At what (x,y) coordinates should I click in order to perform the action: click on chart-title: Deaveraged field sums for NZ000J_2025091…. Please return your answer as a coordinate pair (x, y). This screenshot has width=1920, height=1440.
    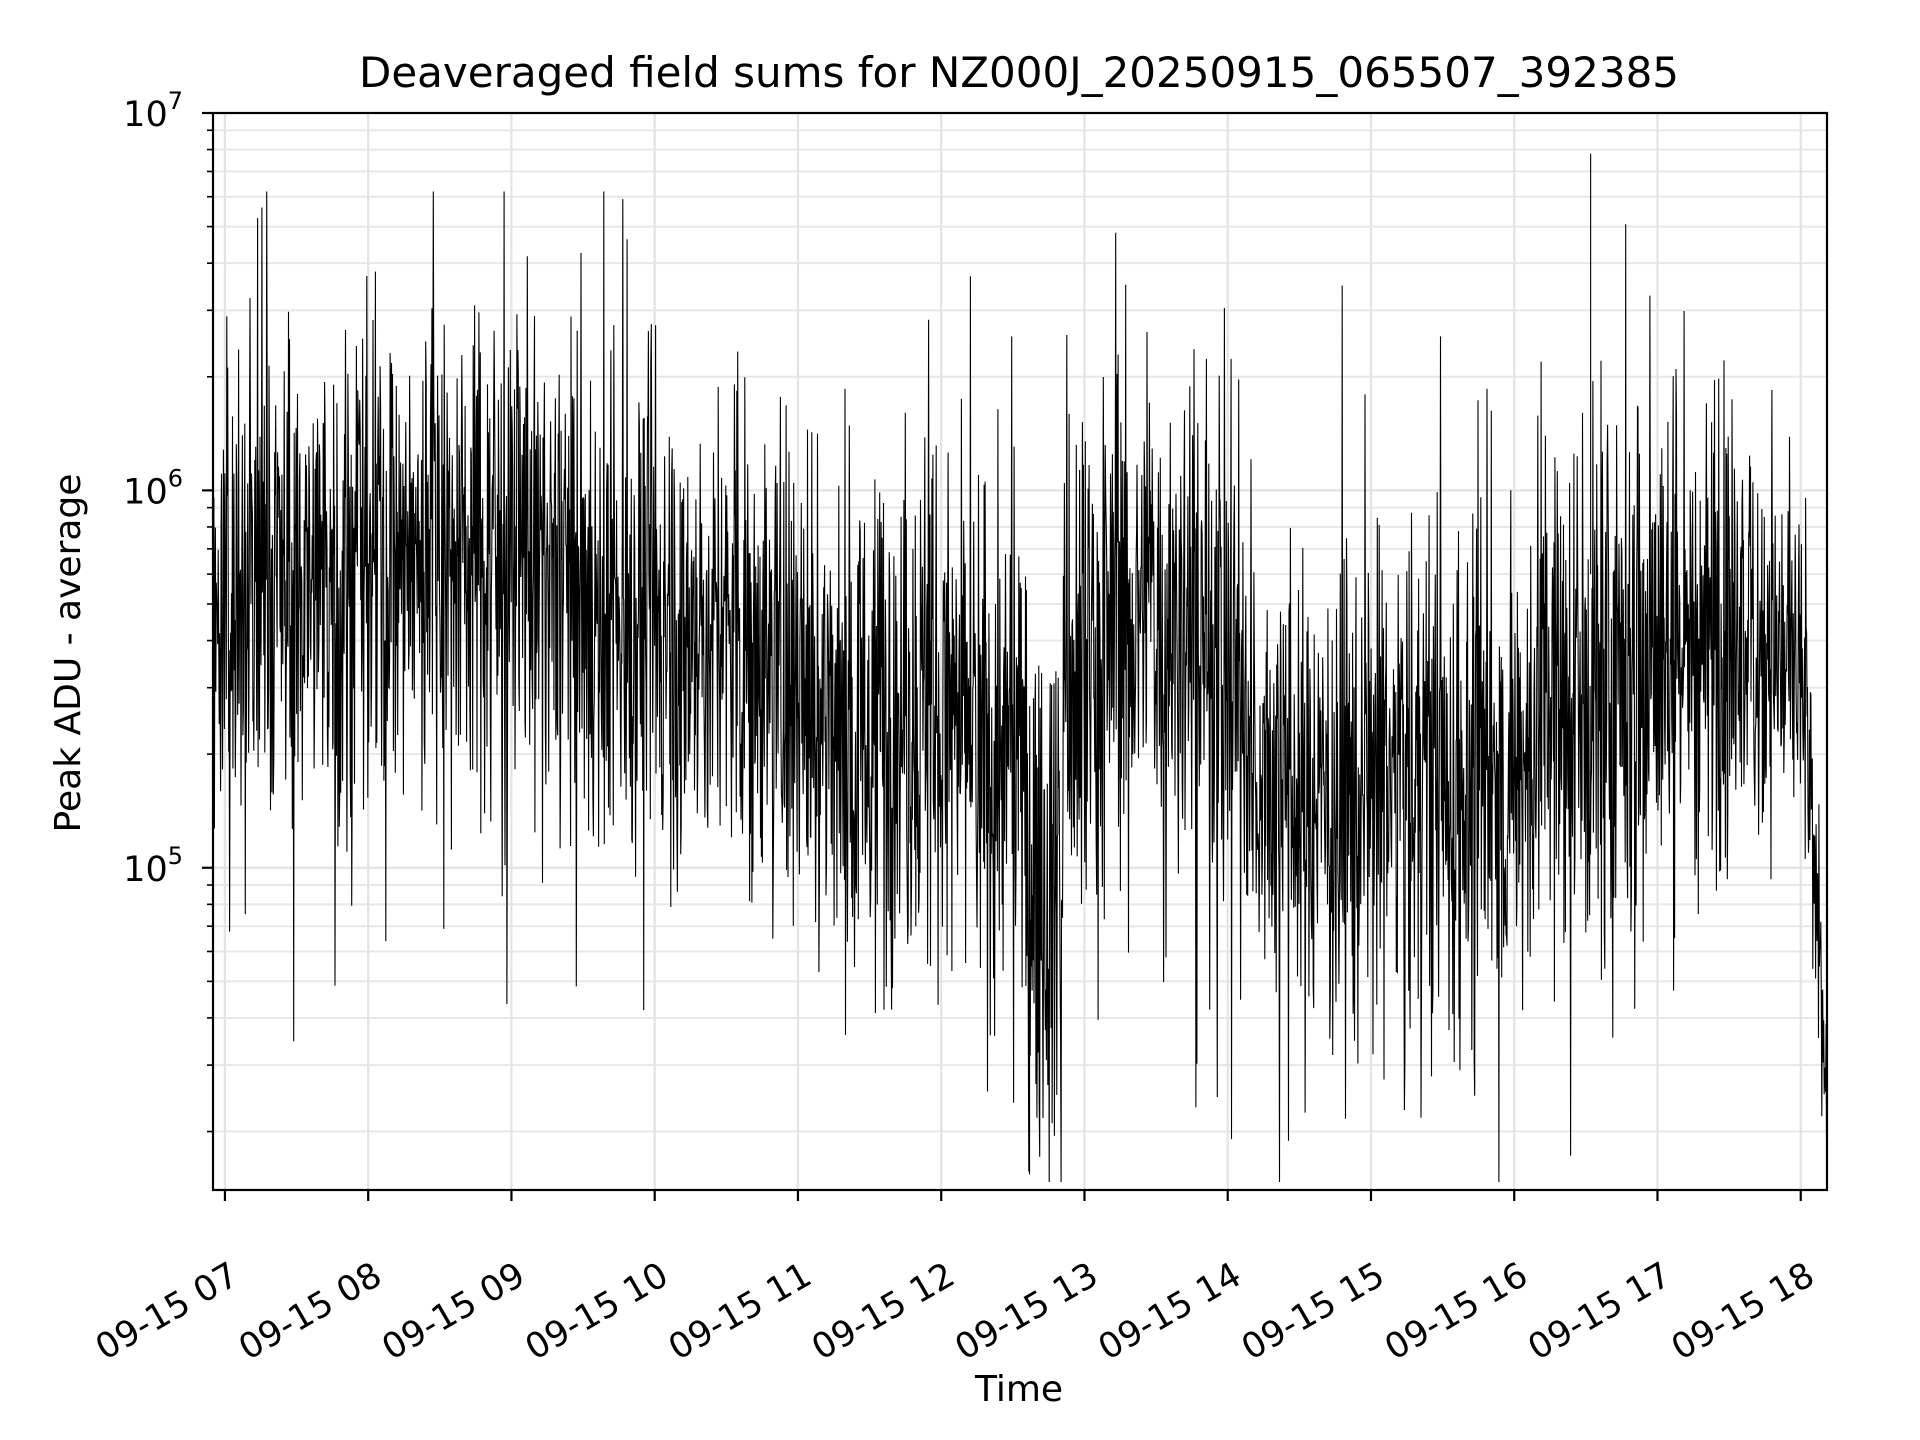
    Looking at the image, I should click on (1019, 72).